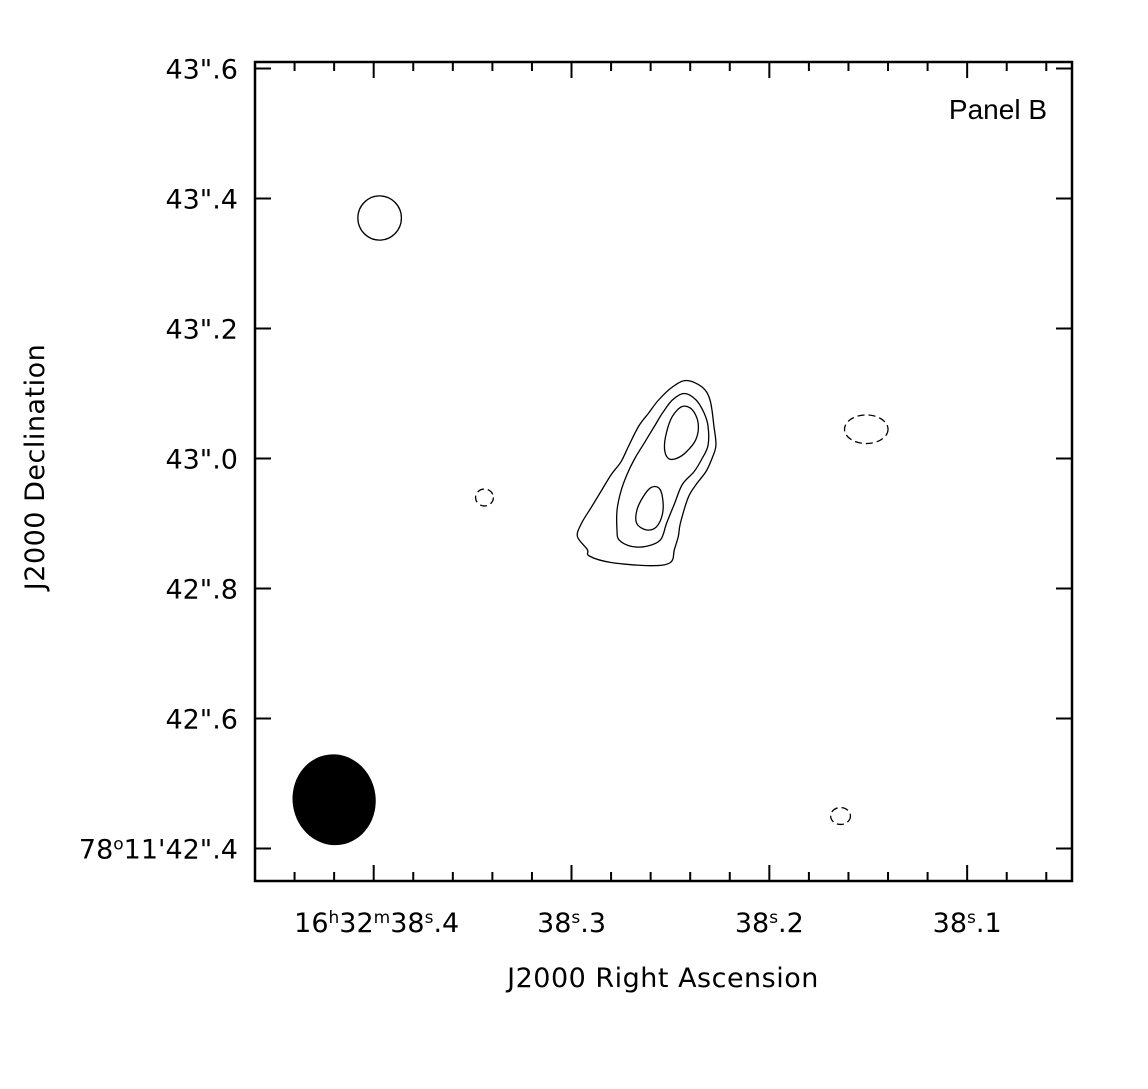 The width and height of the screenshot is (1148, 1089). Describe the element at coordinates (201, 590) in the screenshot. I see `y-tick-label: 42".8` at that location.